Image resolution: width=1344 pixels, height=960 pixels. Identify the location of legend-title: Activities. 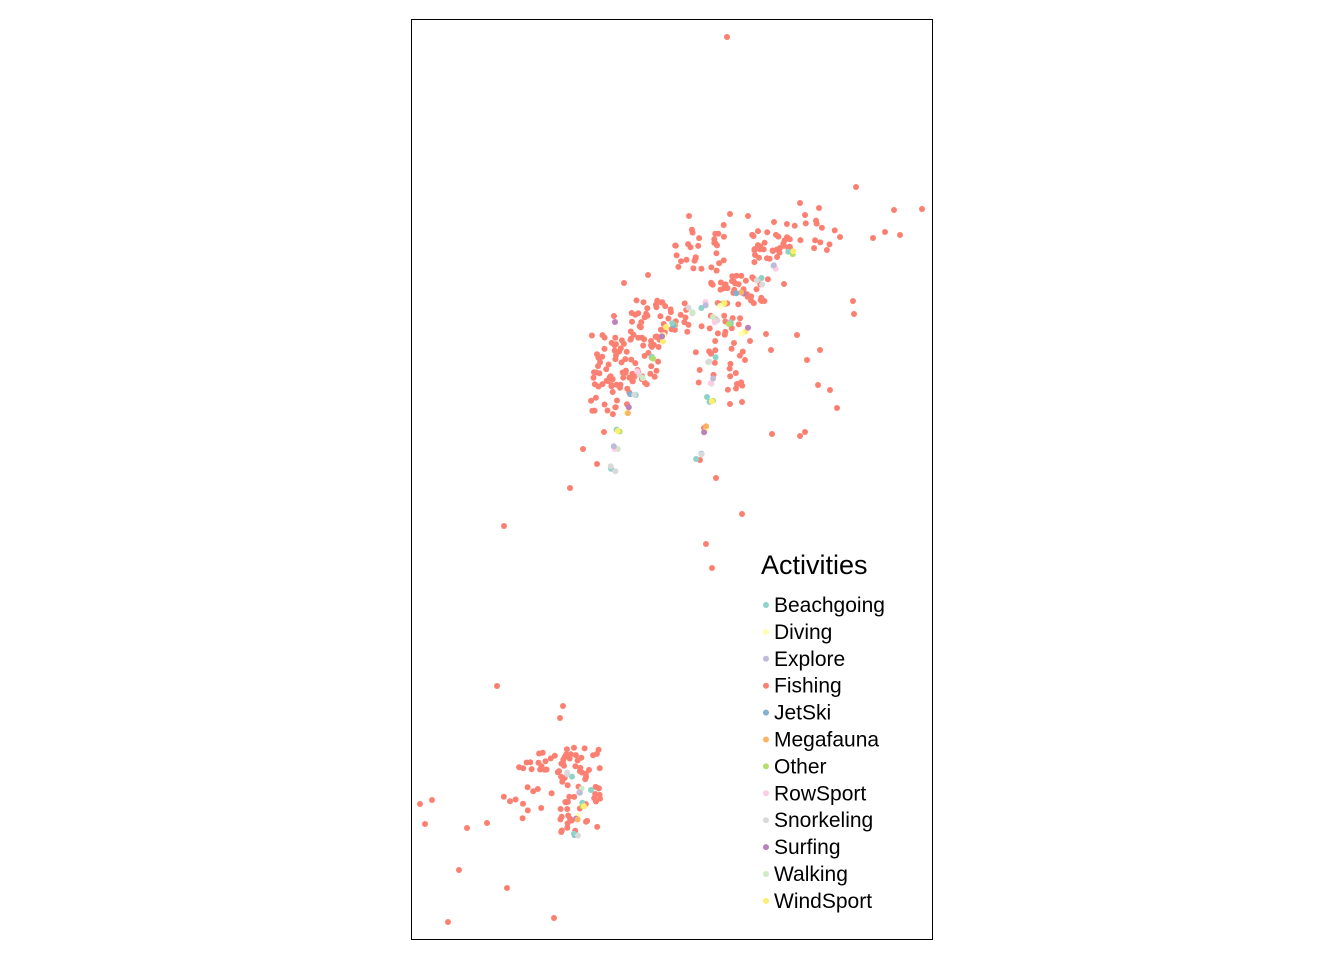
(814, 565).